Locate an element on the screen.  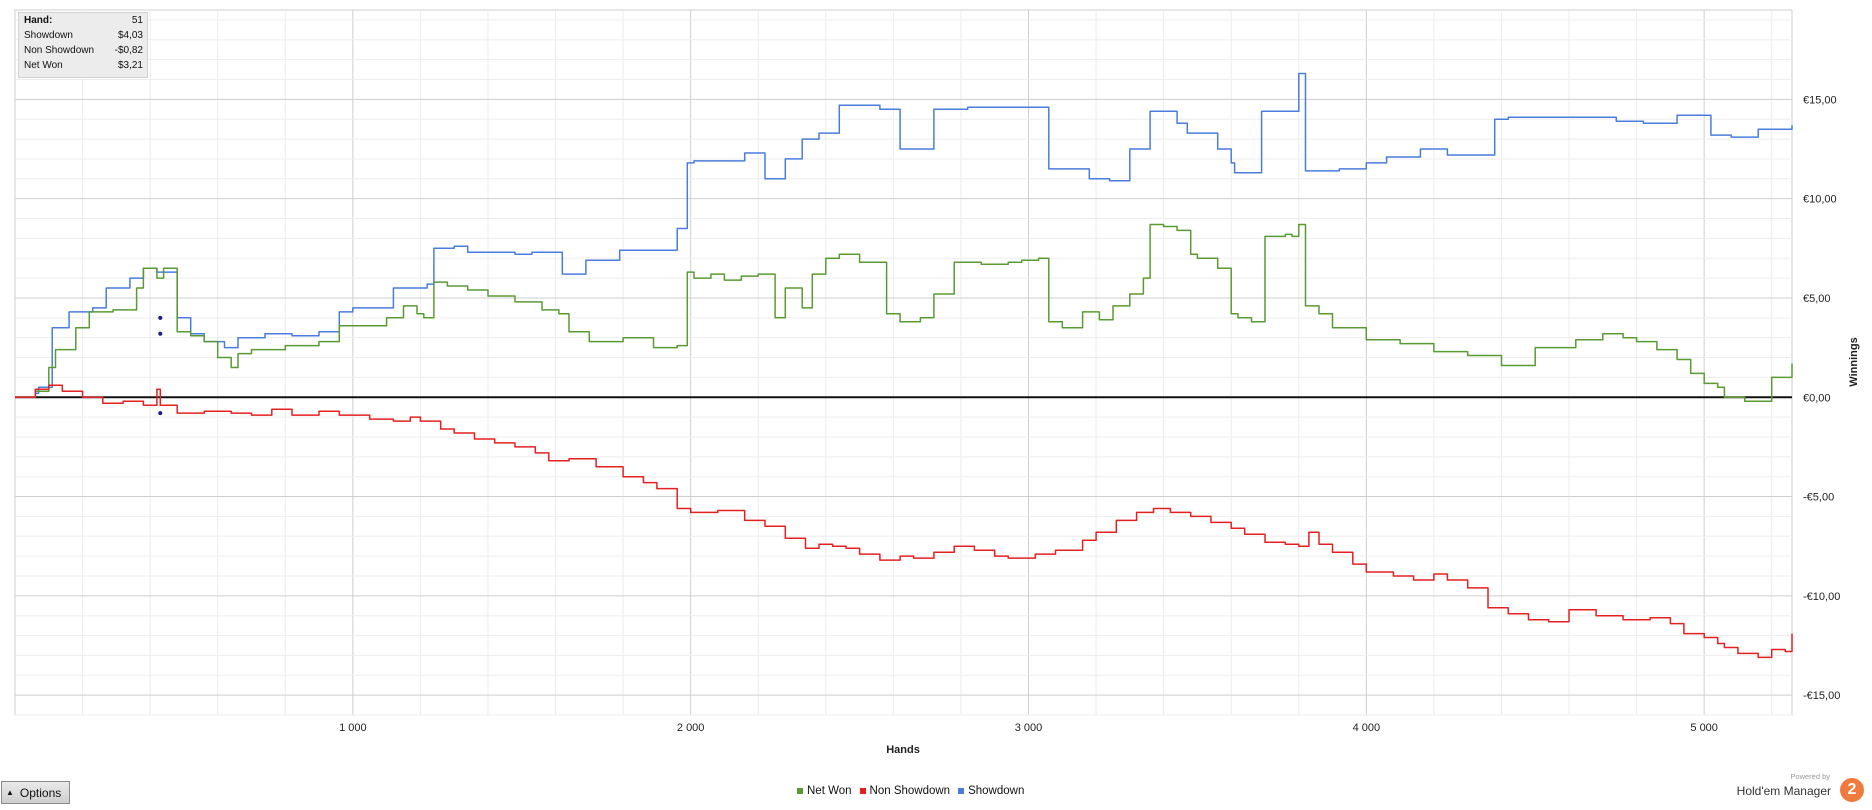
legend-item-non-showdown: Non Showdown is located at coordinates (905, 791).